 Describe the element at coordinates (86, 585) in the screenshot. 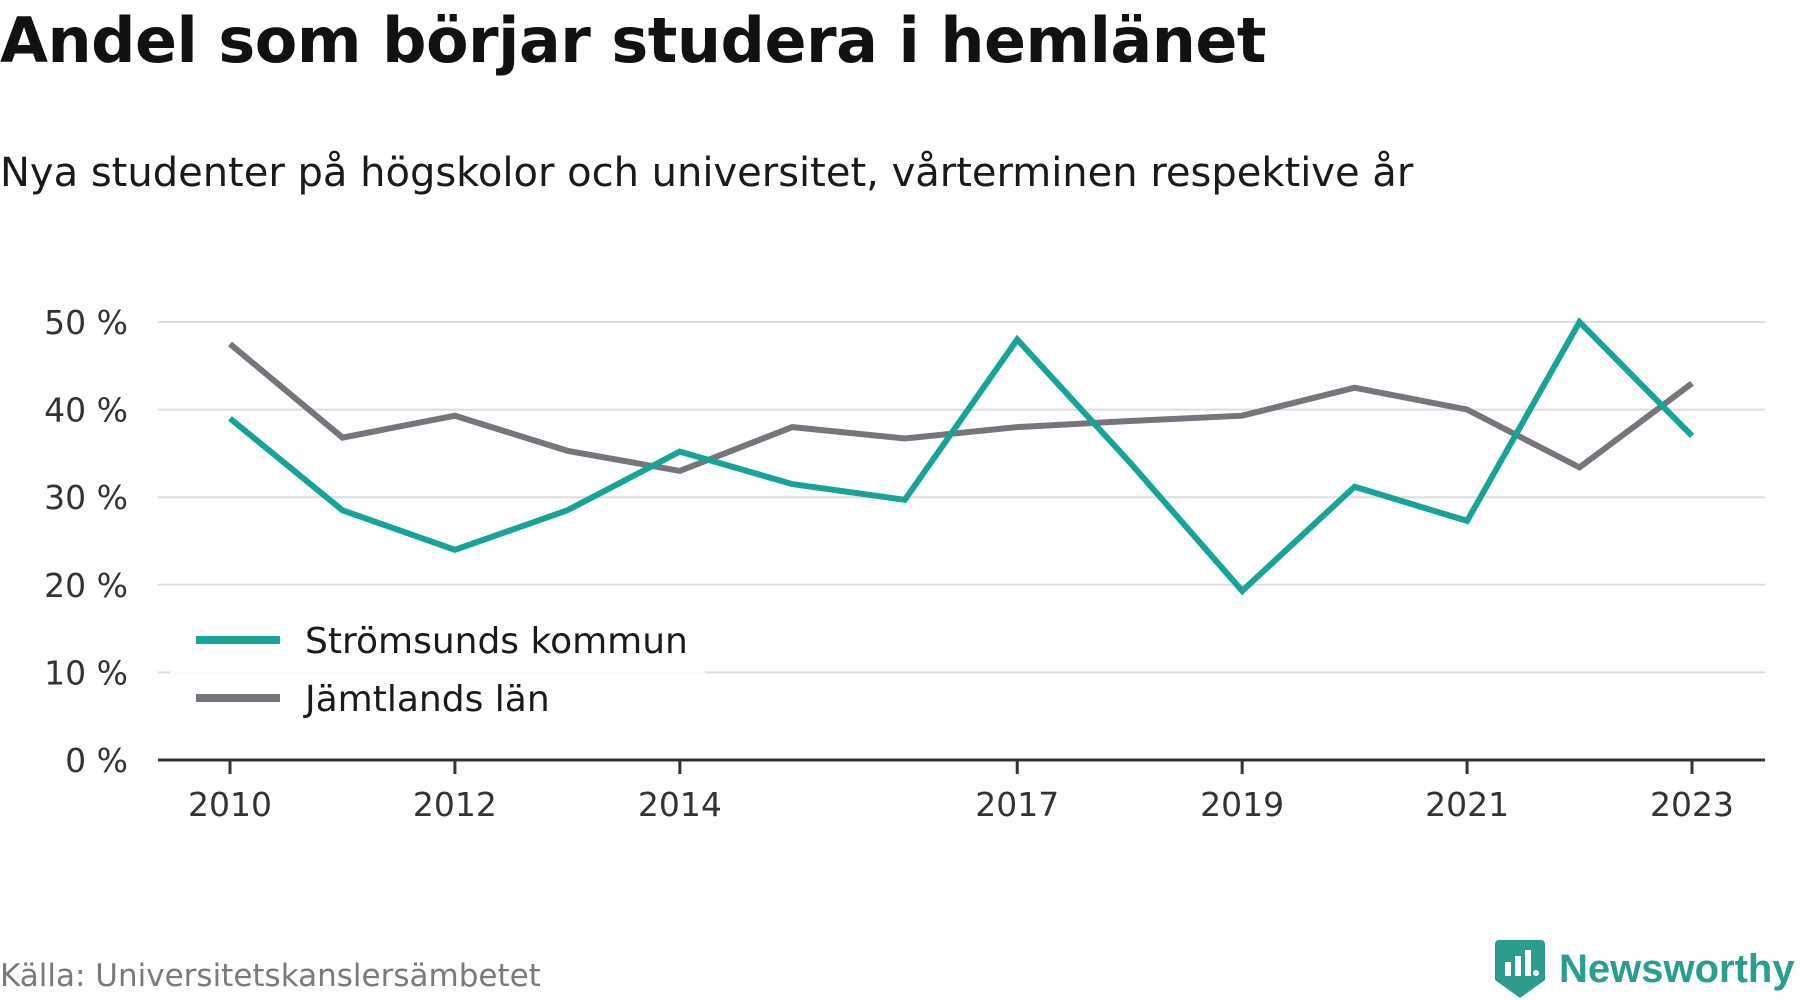

I see `y-tick-label: 20 %` at that location.